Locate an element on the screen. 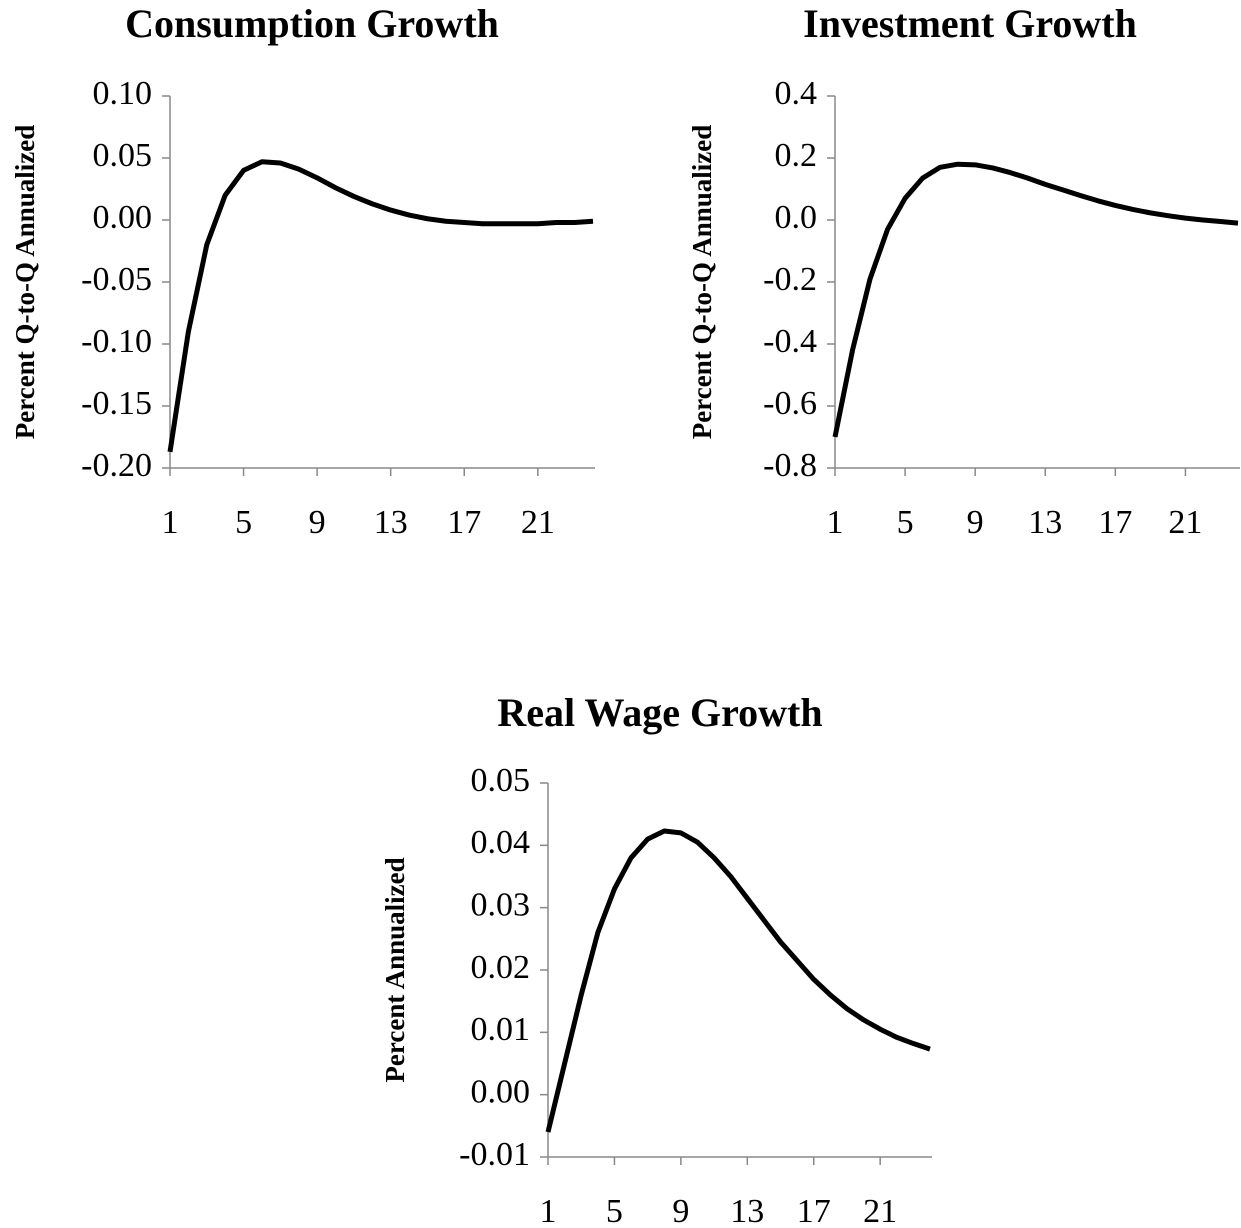 This screenshot has width=1241, height=1228. y-tick-label: -0.8 is located at coordinates (790, 465).